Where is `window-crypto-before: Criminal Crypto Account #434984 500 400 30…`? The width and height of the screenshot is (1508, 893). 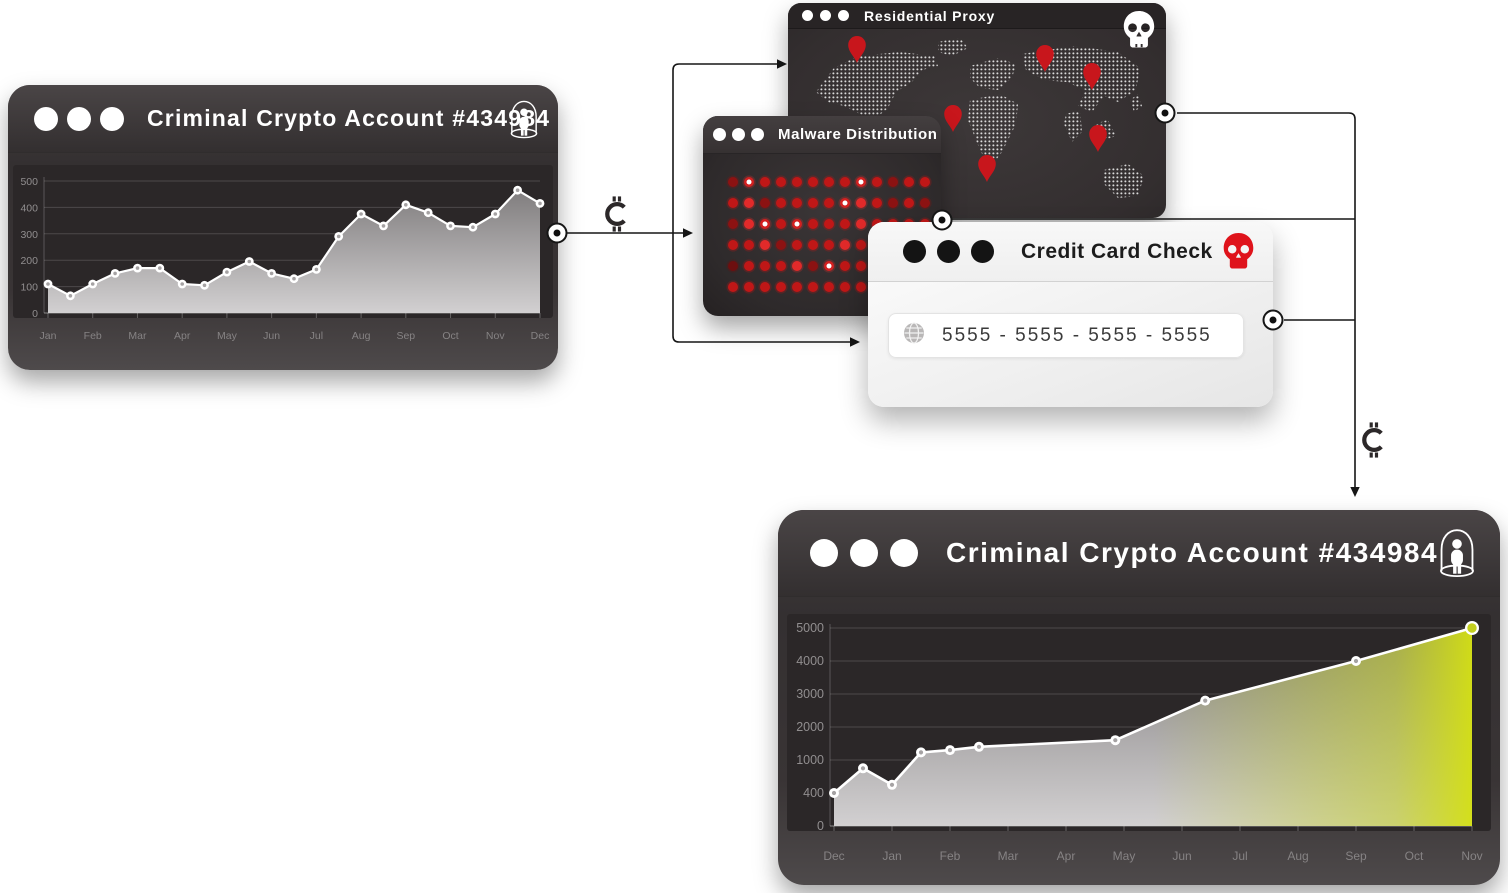
window-crypto-before: Criminal Crypto Account #434984 500 400 30… is located at coordinates (283, 227).